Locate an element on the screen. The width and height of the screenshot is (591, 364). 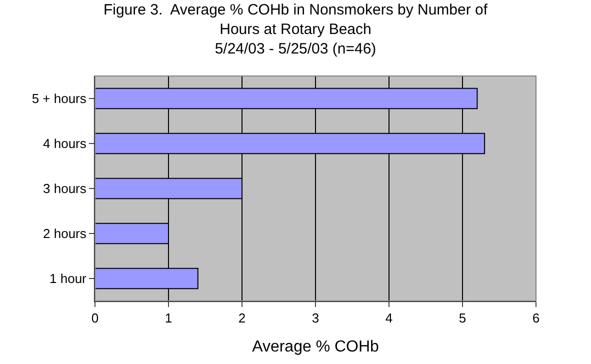
y-tick-label: 1 hour is located at coordinates (69, 278).